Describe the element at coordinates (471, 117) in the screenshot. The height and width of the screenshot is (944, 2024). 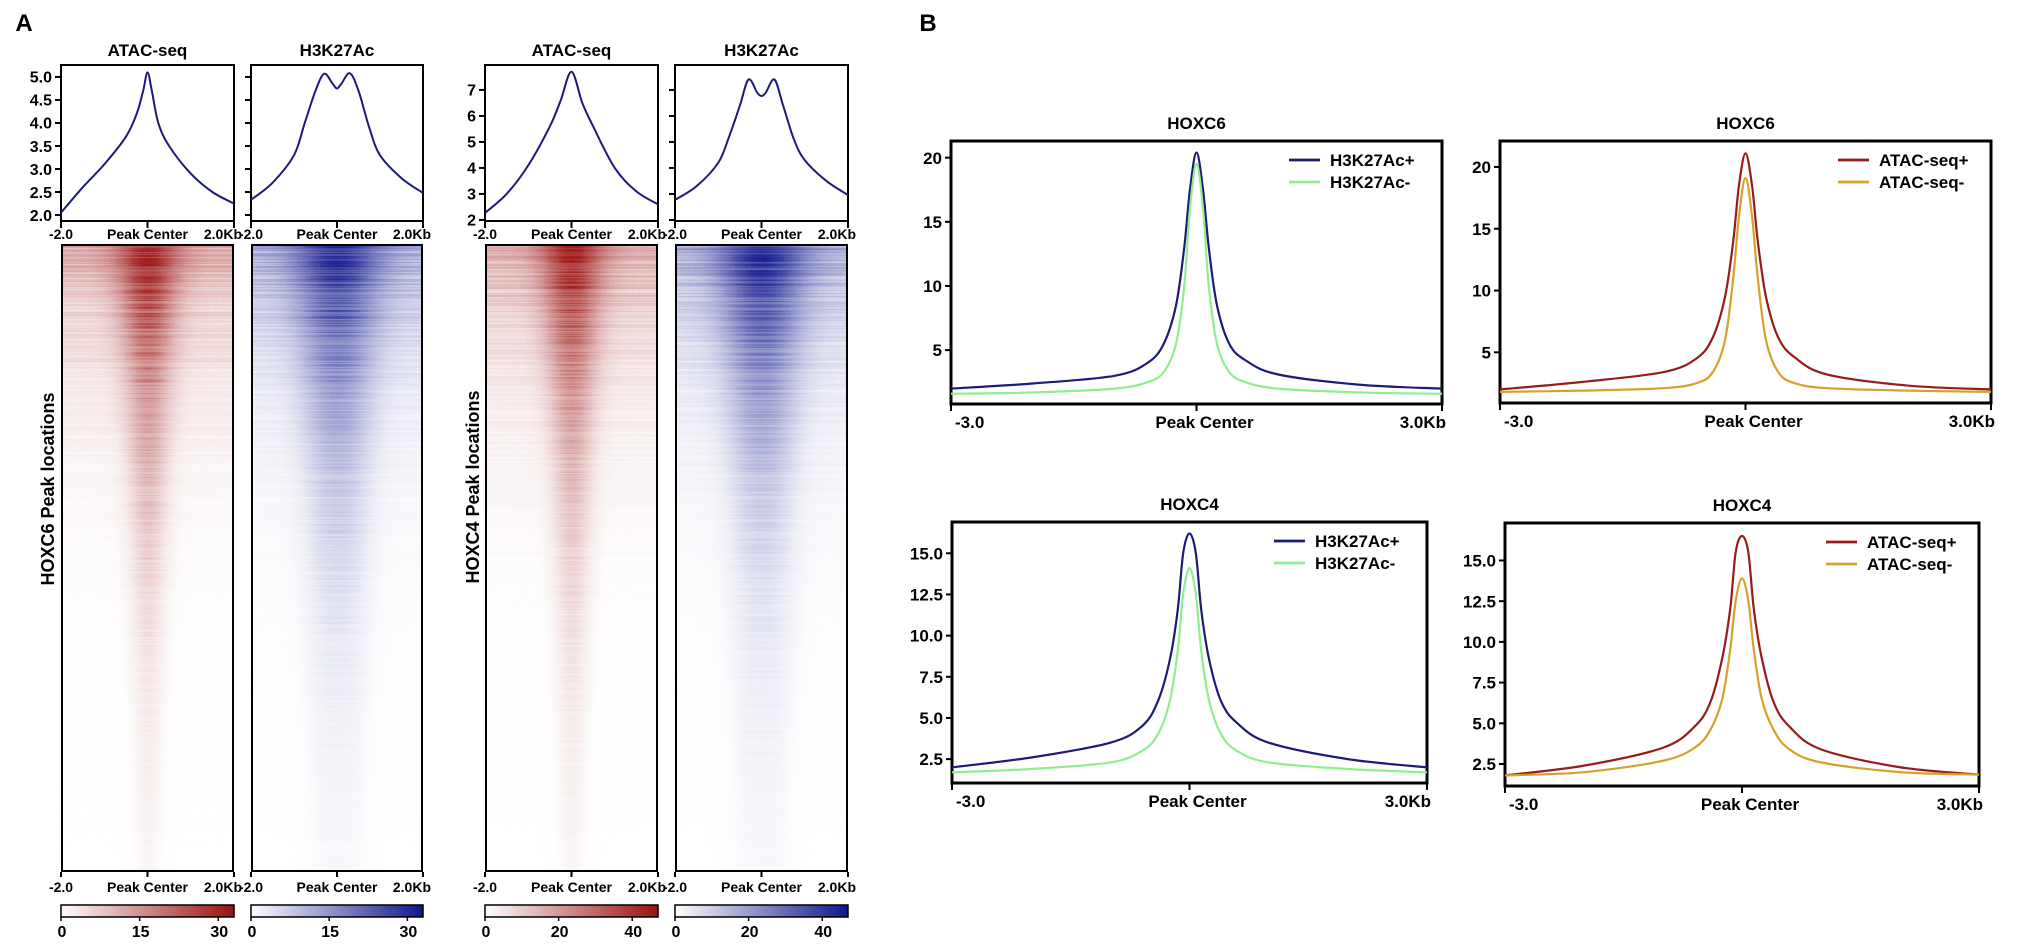
I see `y-tick-label: 6` at that location.